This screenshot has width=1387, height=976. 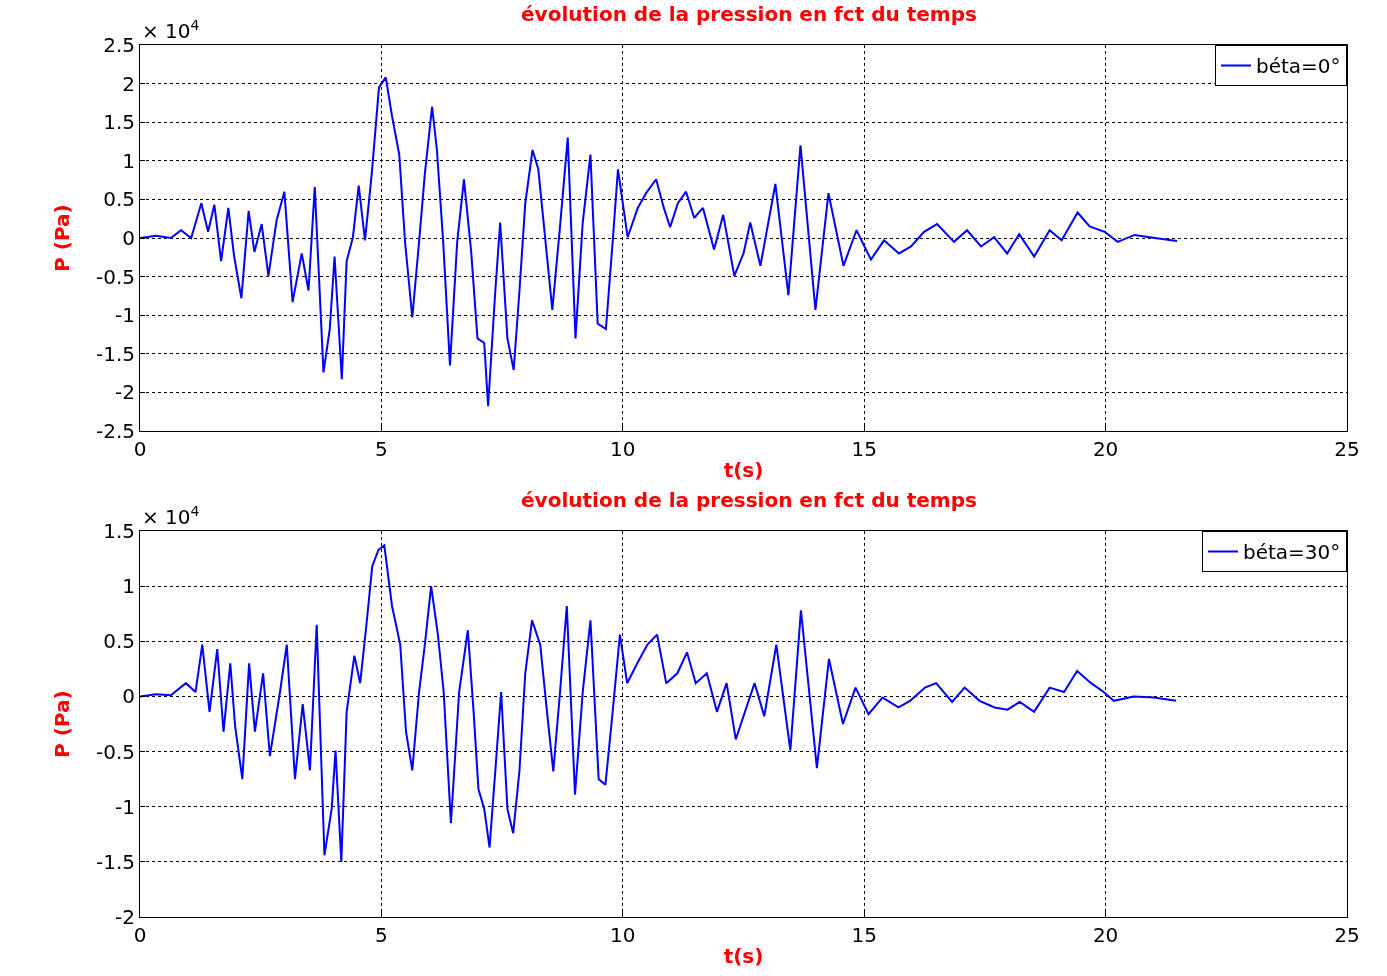 I want to click on y-tick-label: 2.5, so click(x=119, y=45).